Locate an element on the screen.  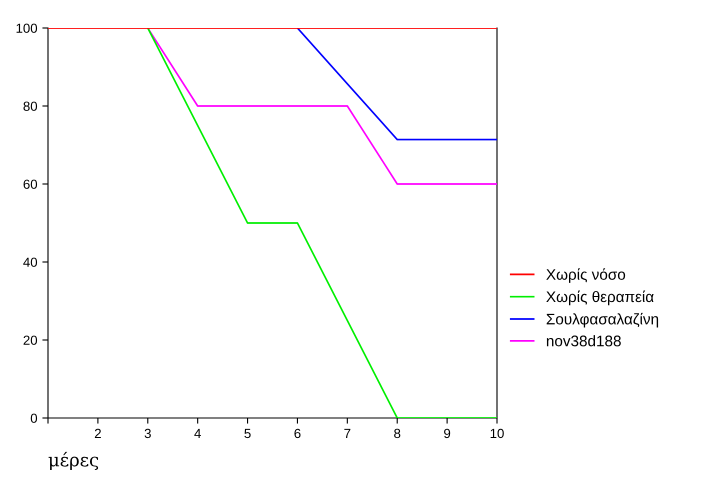
legend-label: Χωρίς νόσο is located at coordinates (586, 275).